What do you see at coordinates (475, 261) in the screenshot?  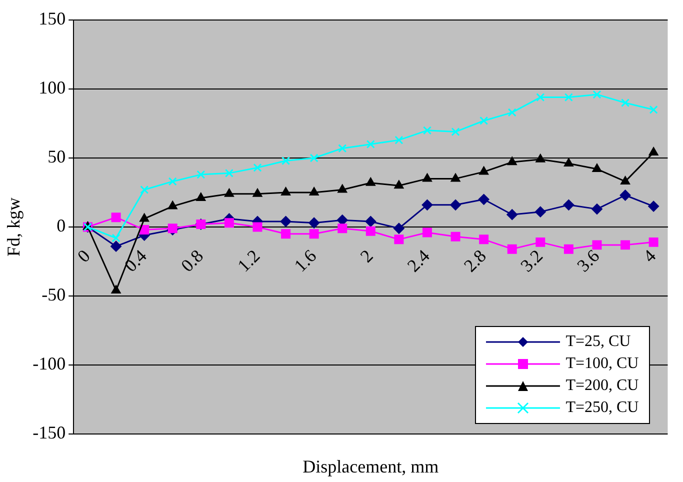 I see `x-tick-label: 2.8` at bounding box center [475, 261].